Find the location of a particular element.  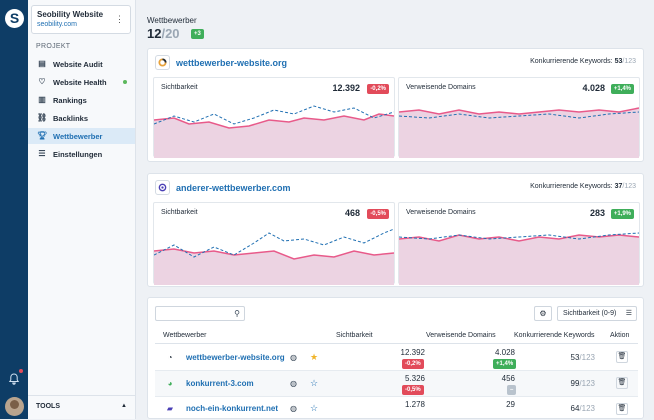

row-domain-link: noch-ein-konkurrent.net is located at coordinates (232, 408).